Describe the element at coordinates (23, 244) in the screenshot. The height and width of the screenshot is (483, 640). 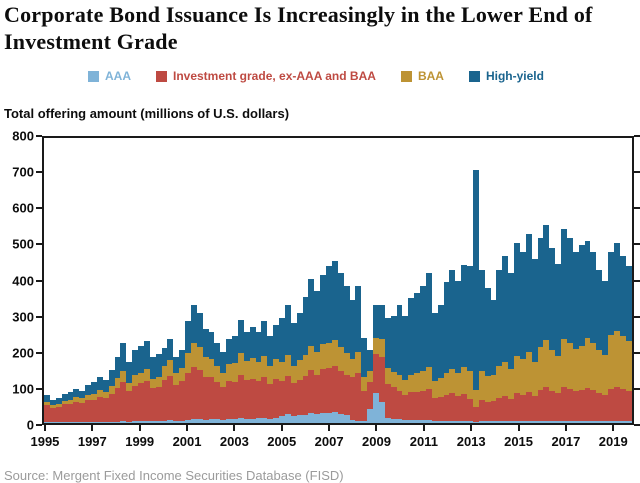
I see `y-tick-label: 500` at that location.